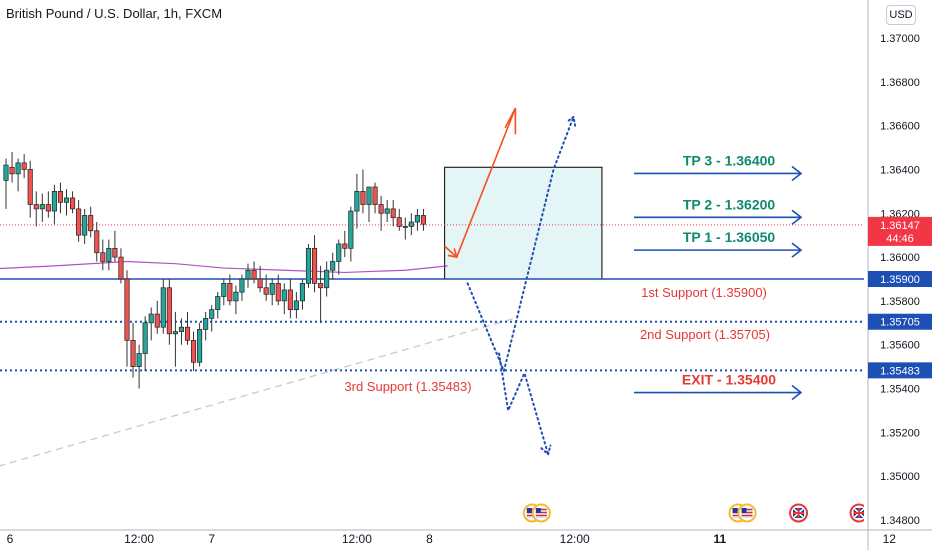  I want to click on time-tick-label: 11, so click(720, 539).